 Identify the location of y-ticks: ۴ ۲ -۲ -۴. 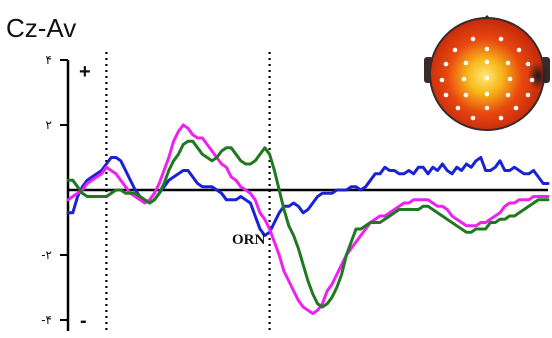
(54, 190).